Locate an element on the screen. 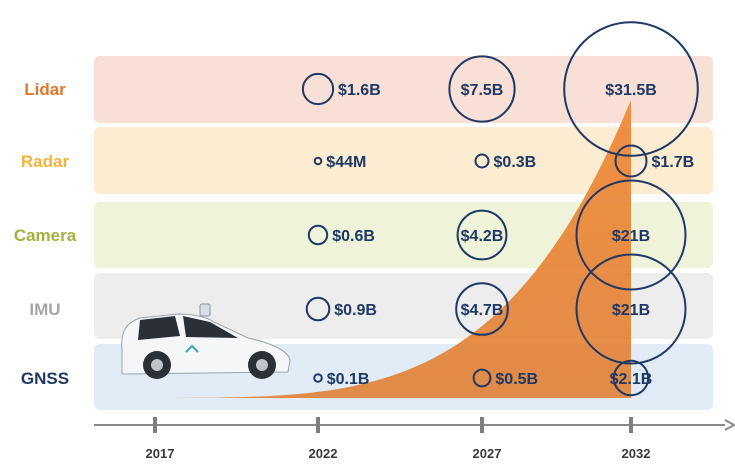 This screenshot has height=465, width=735. bubble-imu-2022 is located at coordinates (318, 309).